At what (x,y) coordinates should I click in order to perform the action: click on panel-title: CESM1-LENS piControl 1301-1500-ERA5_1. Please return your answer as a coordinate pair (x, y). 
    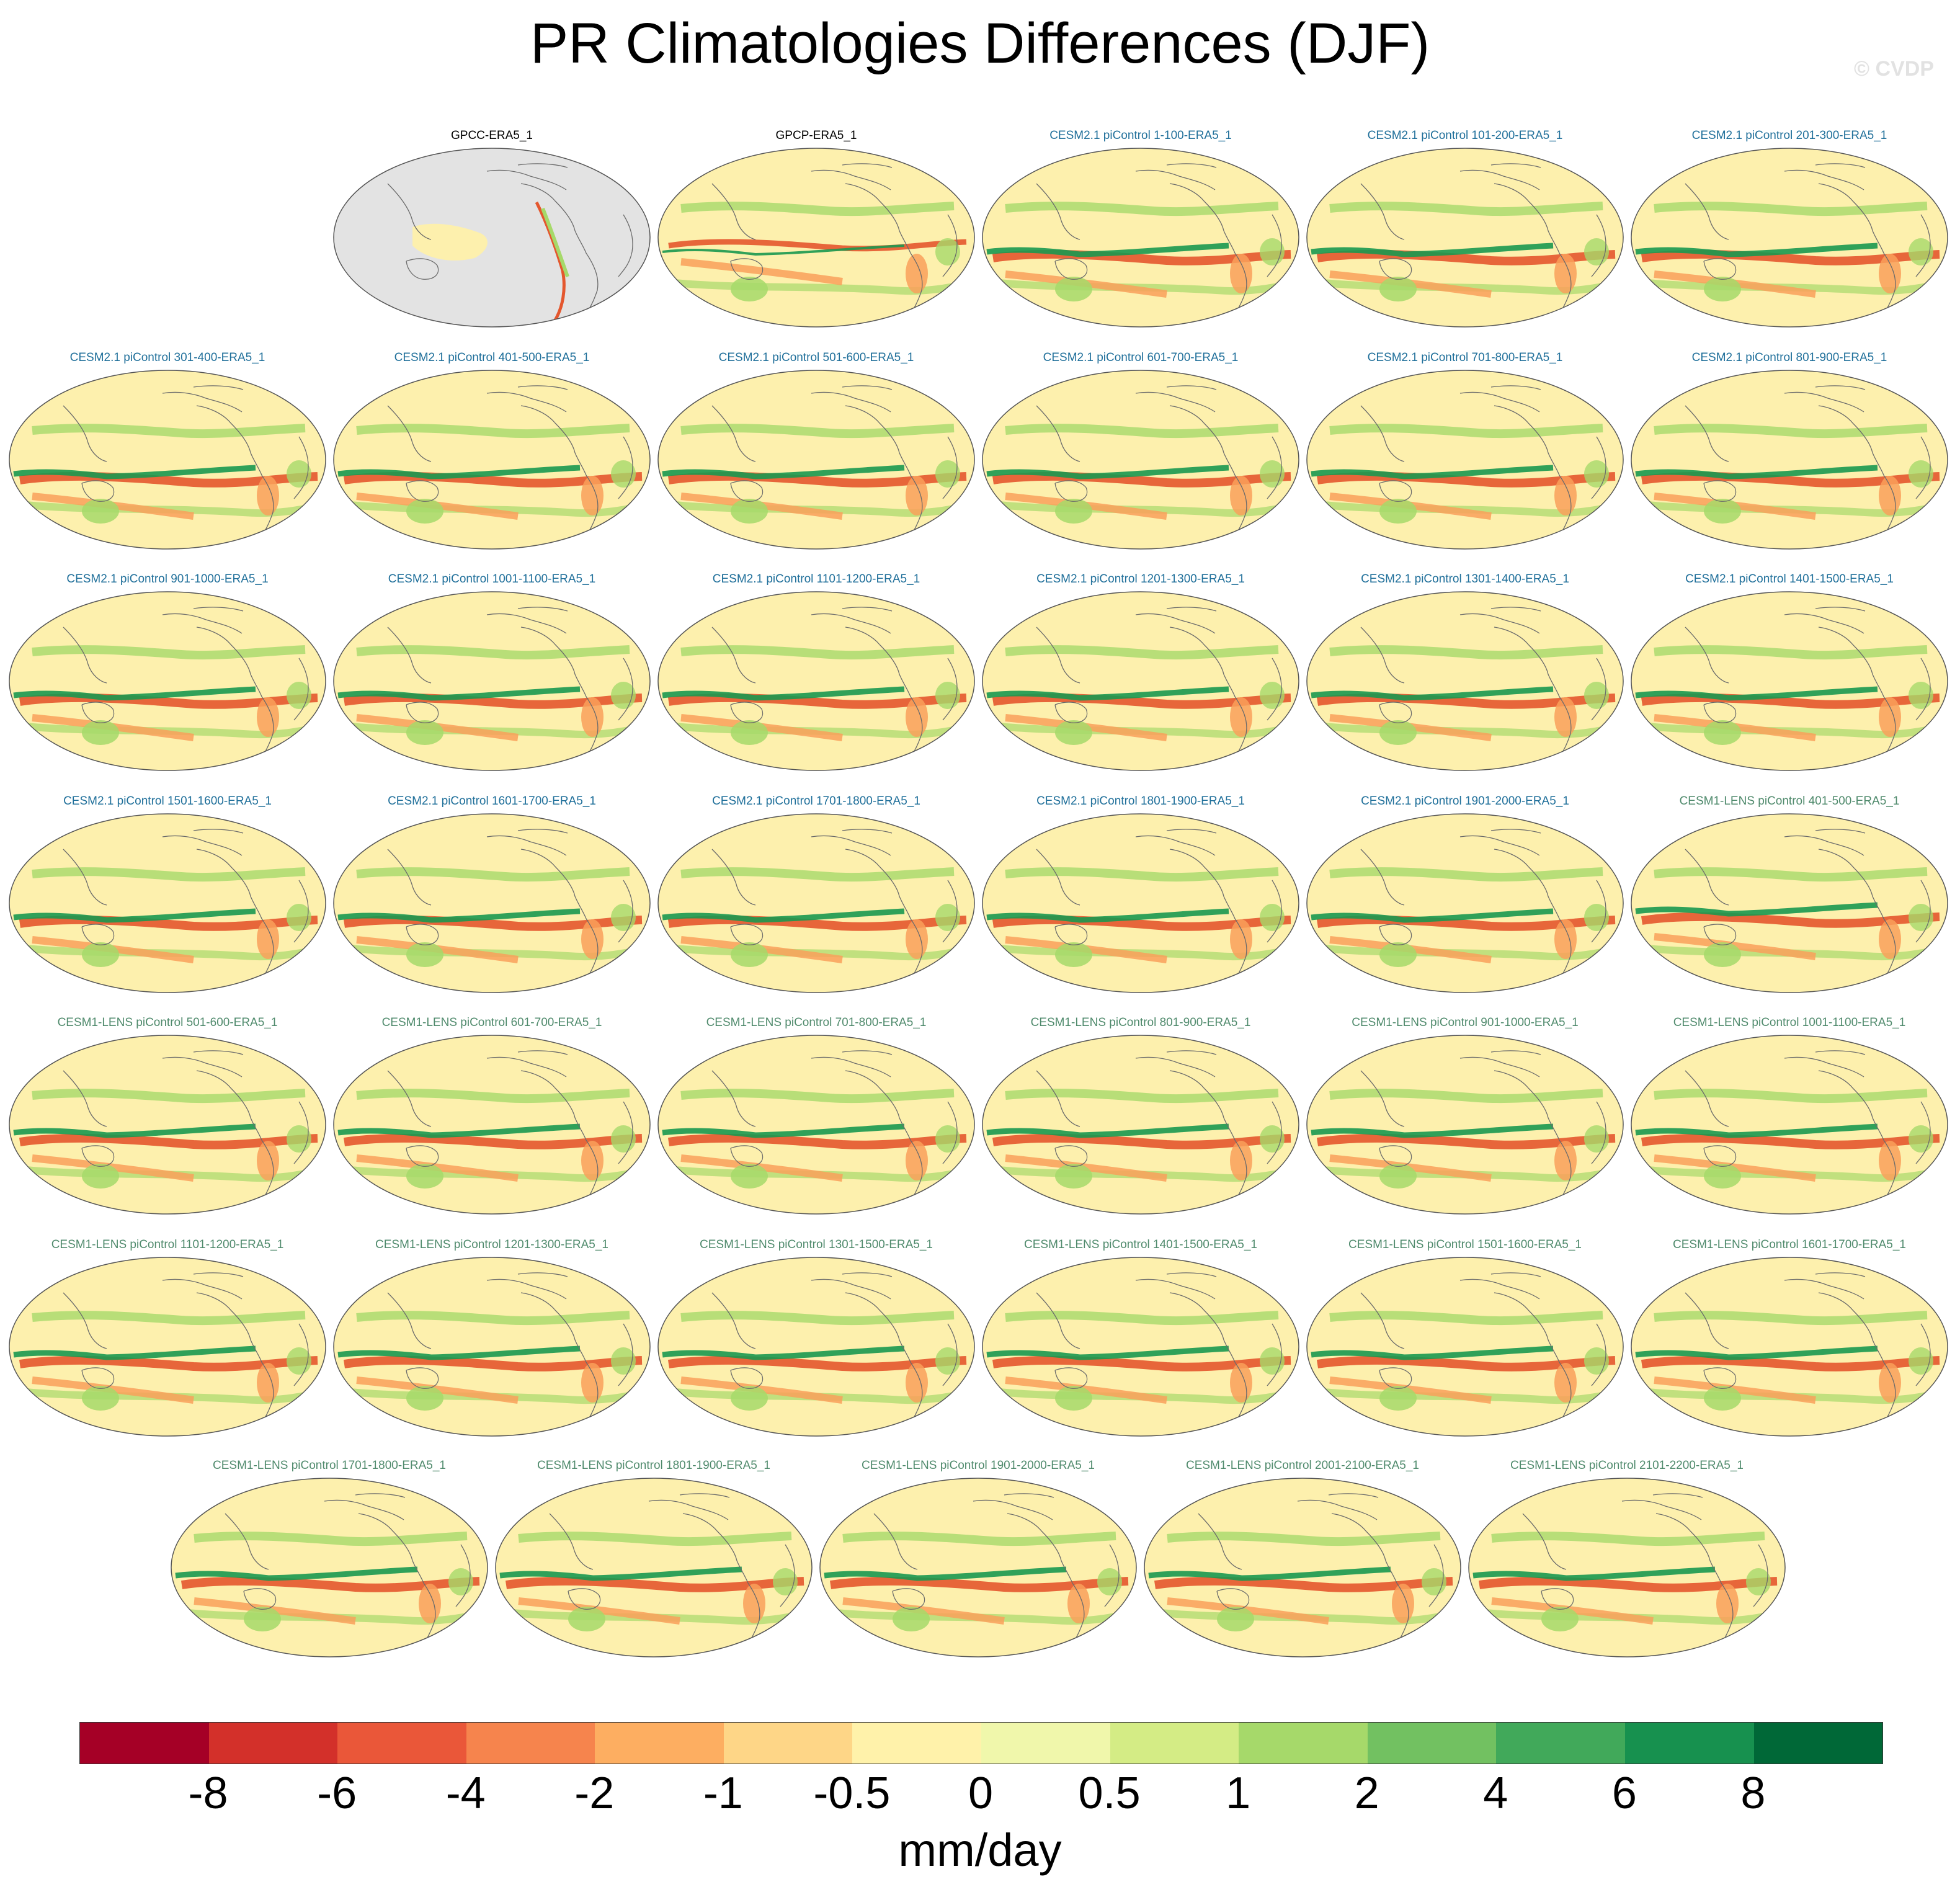
    Looking at the image, I should click on (816, 1244).